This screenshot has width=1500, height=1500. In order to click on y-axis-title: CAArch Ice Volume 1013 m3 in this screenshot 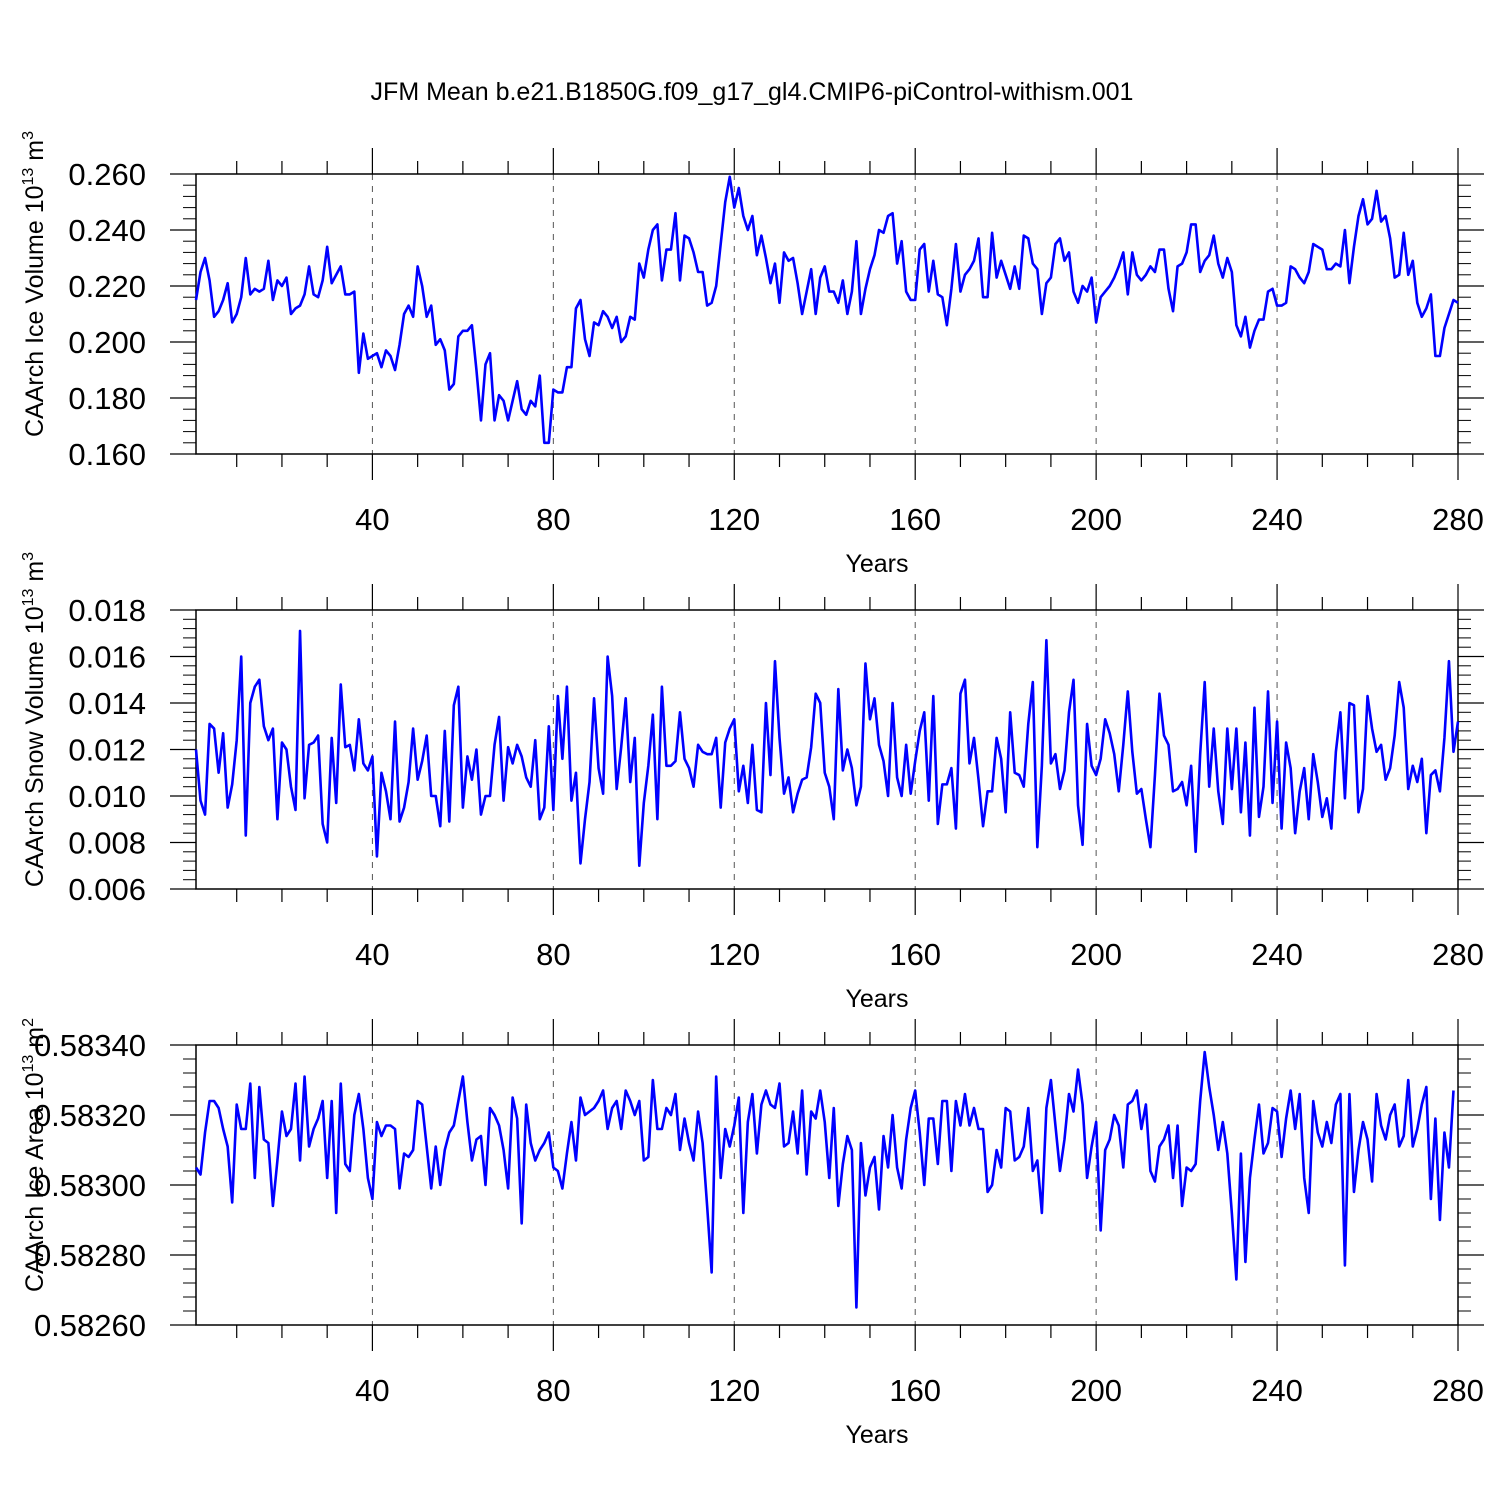, I will do `click(34, 284)`.